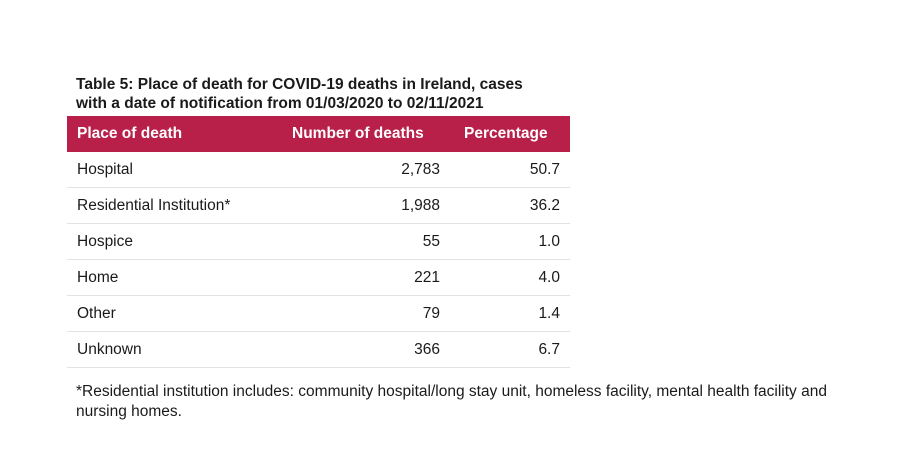  Describe the element at coordinates (171, 170) in the screenshot. I see `cell-place: Hospital` at that location.